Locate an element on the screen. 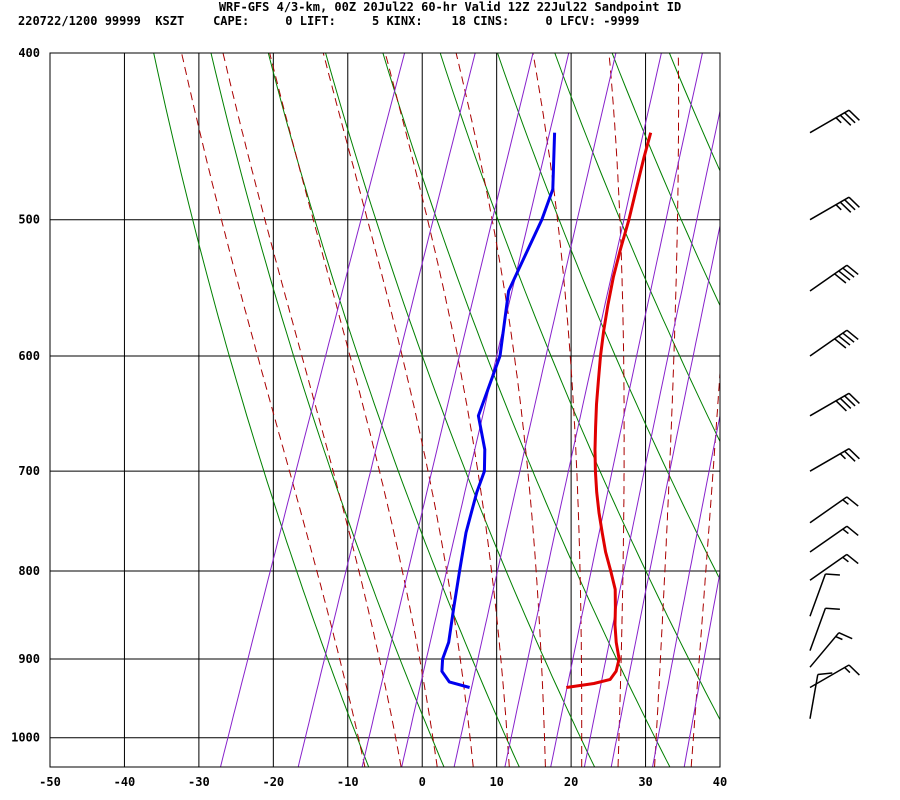  y-tick-label: 1000 is located at coordinates (25, 738).